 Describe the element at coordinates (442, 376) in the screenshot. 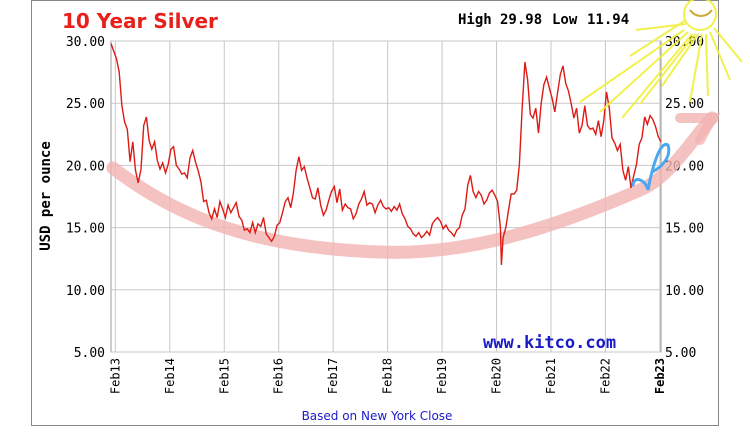

I see `x-tick-label: Feb19` at that location.